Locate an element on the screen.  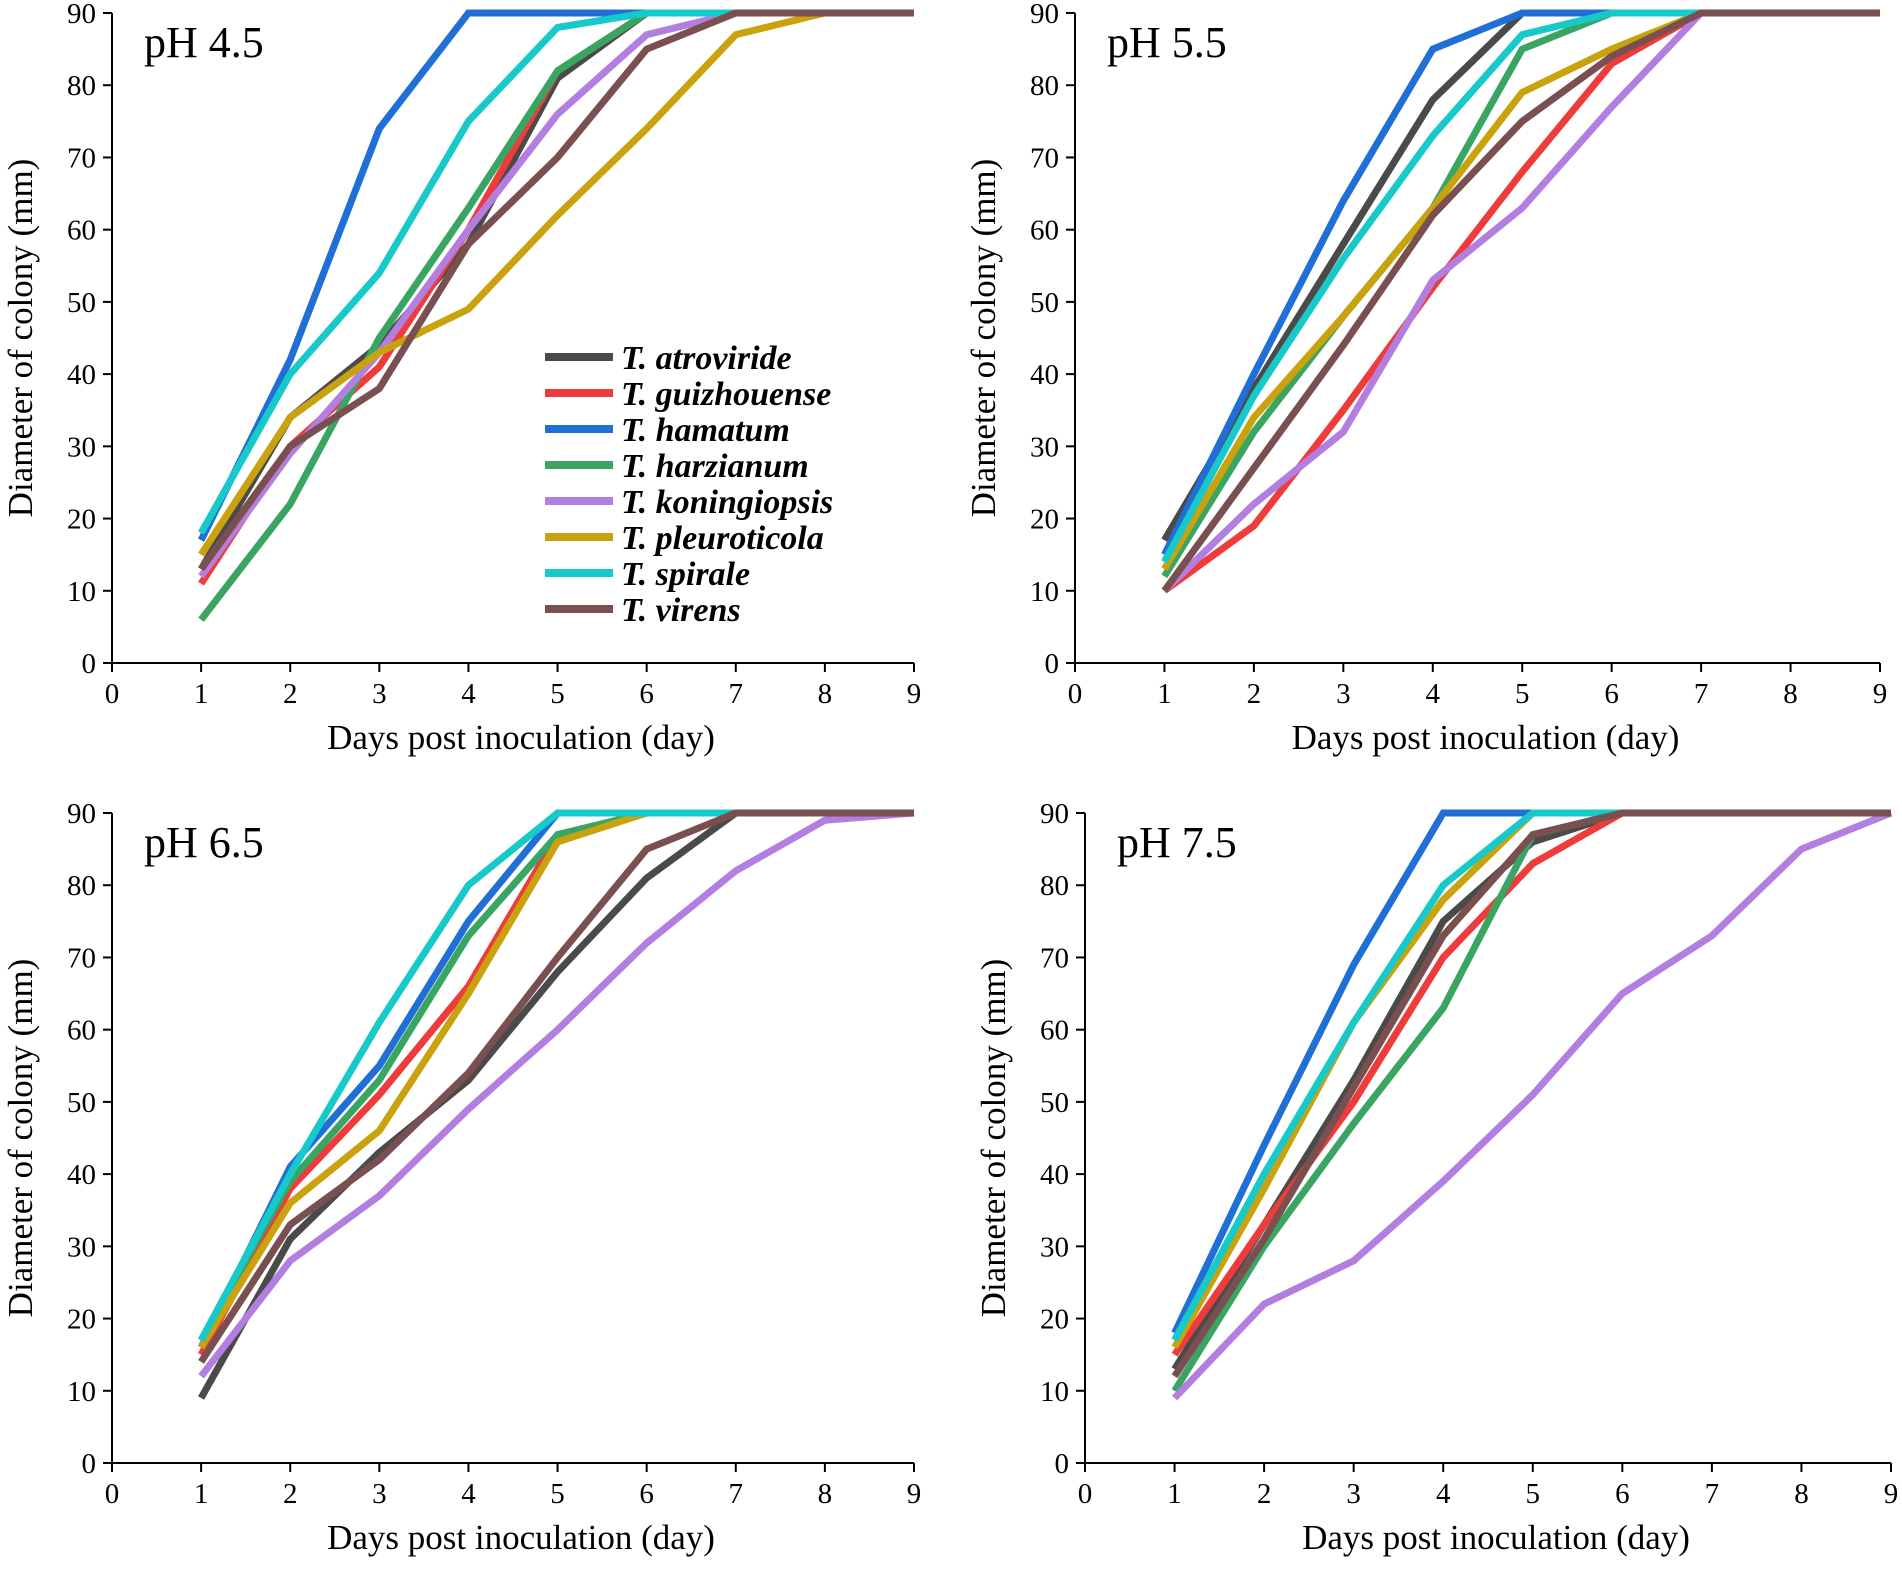
legend-label: T. harzianum is located at coordinates (715, 466).